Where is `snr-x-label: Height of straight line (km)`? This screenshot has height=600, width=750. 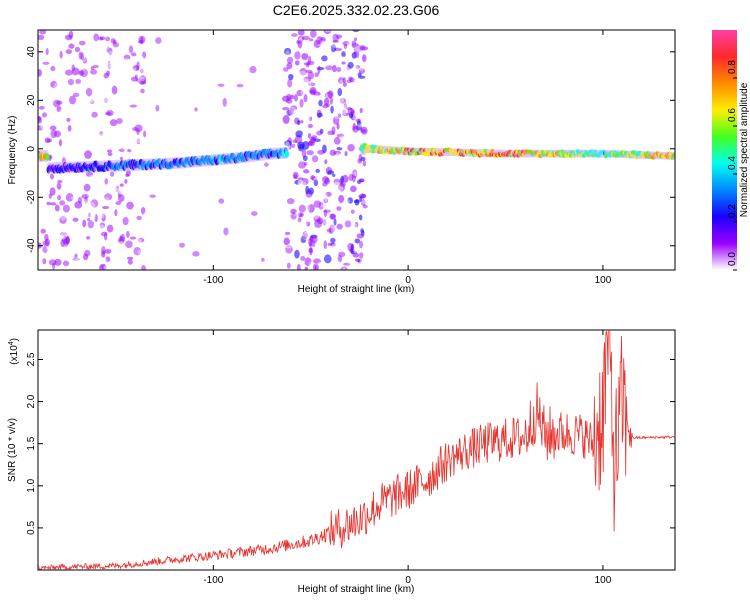
snr-x-label: Height of straight line (km) is located at coordinates (356, 589).